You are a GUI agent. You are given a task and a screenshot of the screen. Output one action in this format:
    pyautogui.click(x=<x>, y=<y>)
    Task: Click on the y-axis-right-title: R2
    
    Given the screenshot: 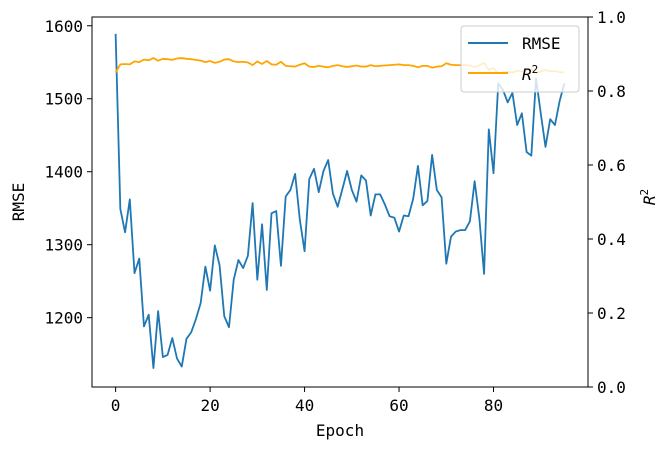 What is the action you would take?
    pyautogui.click(x=648, y=197)
    